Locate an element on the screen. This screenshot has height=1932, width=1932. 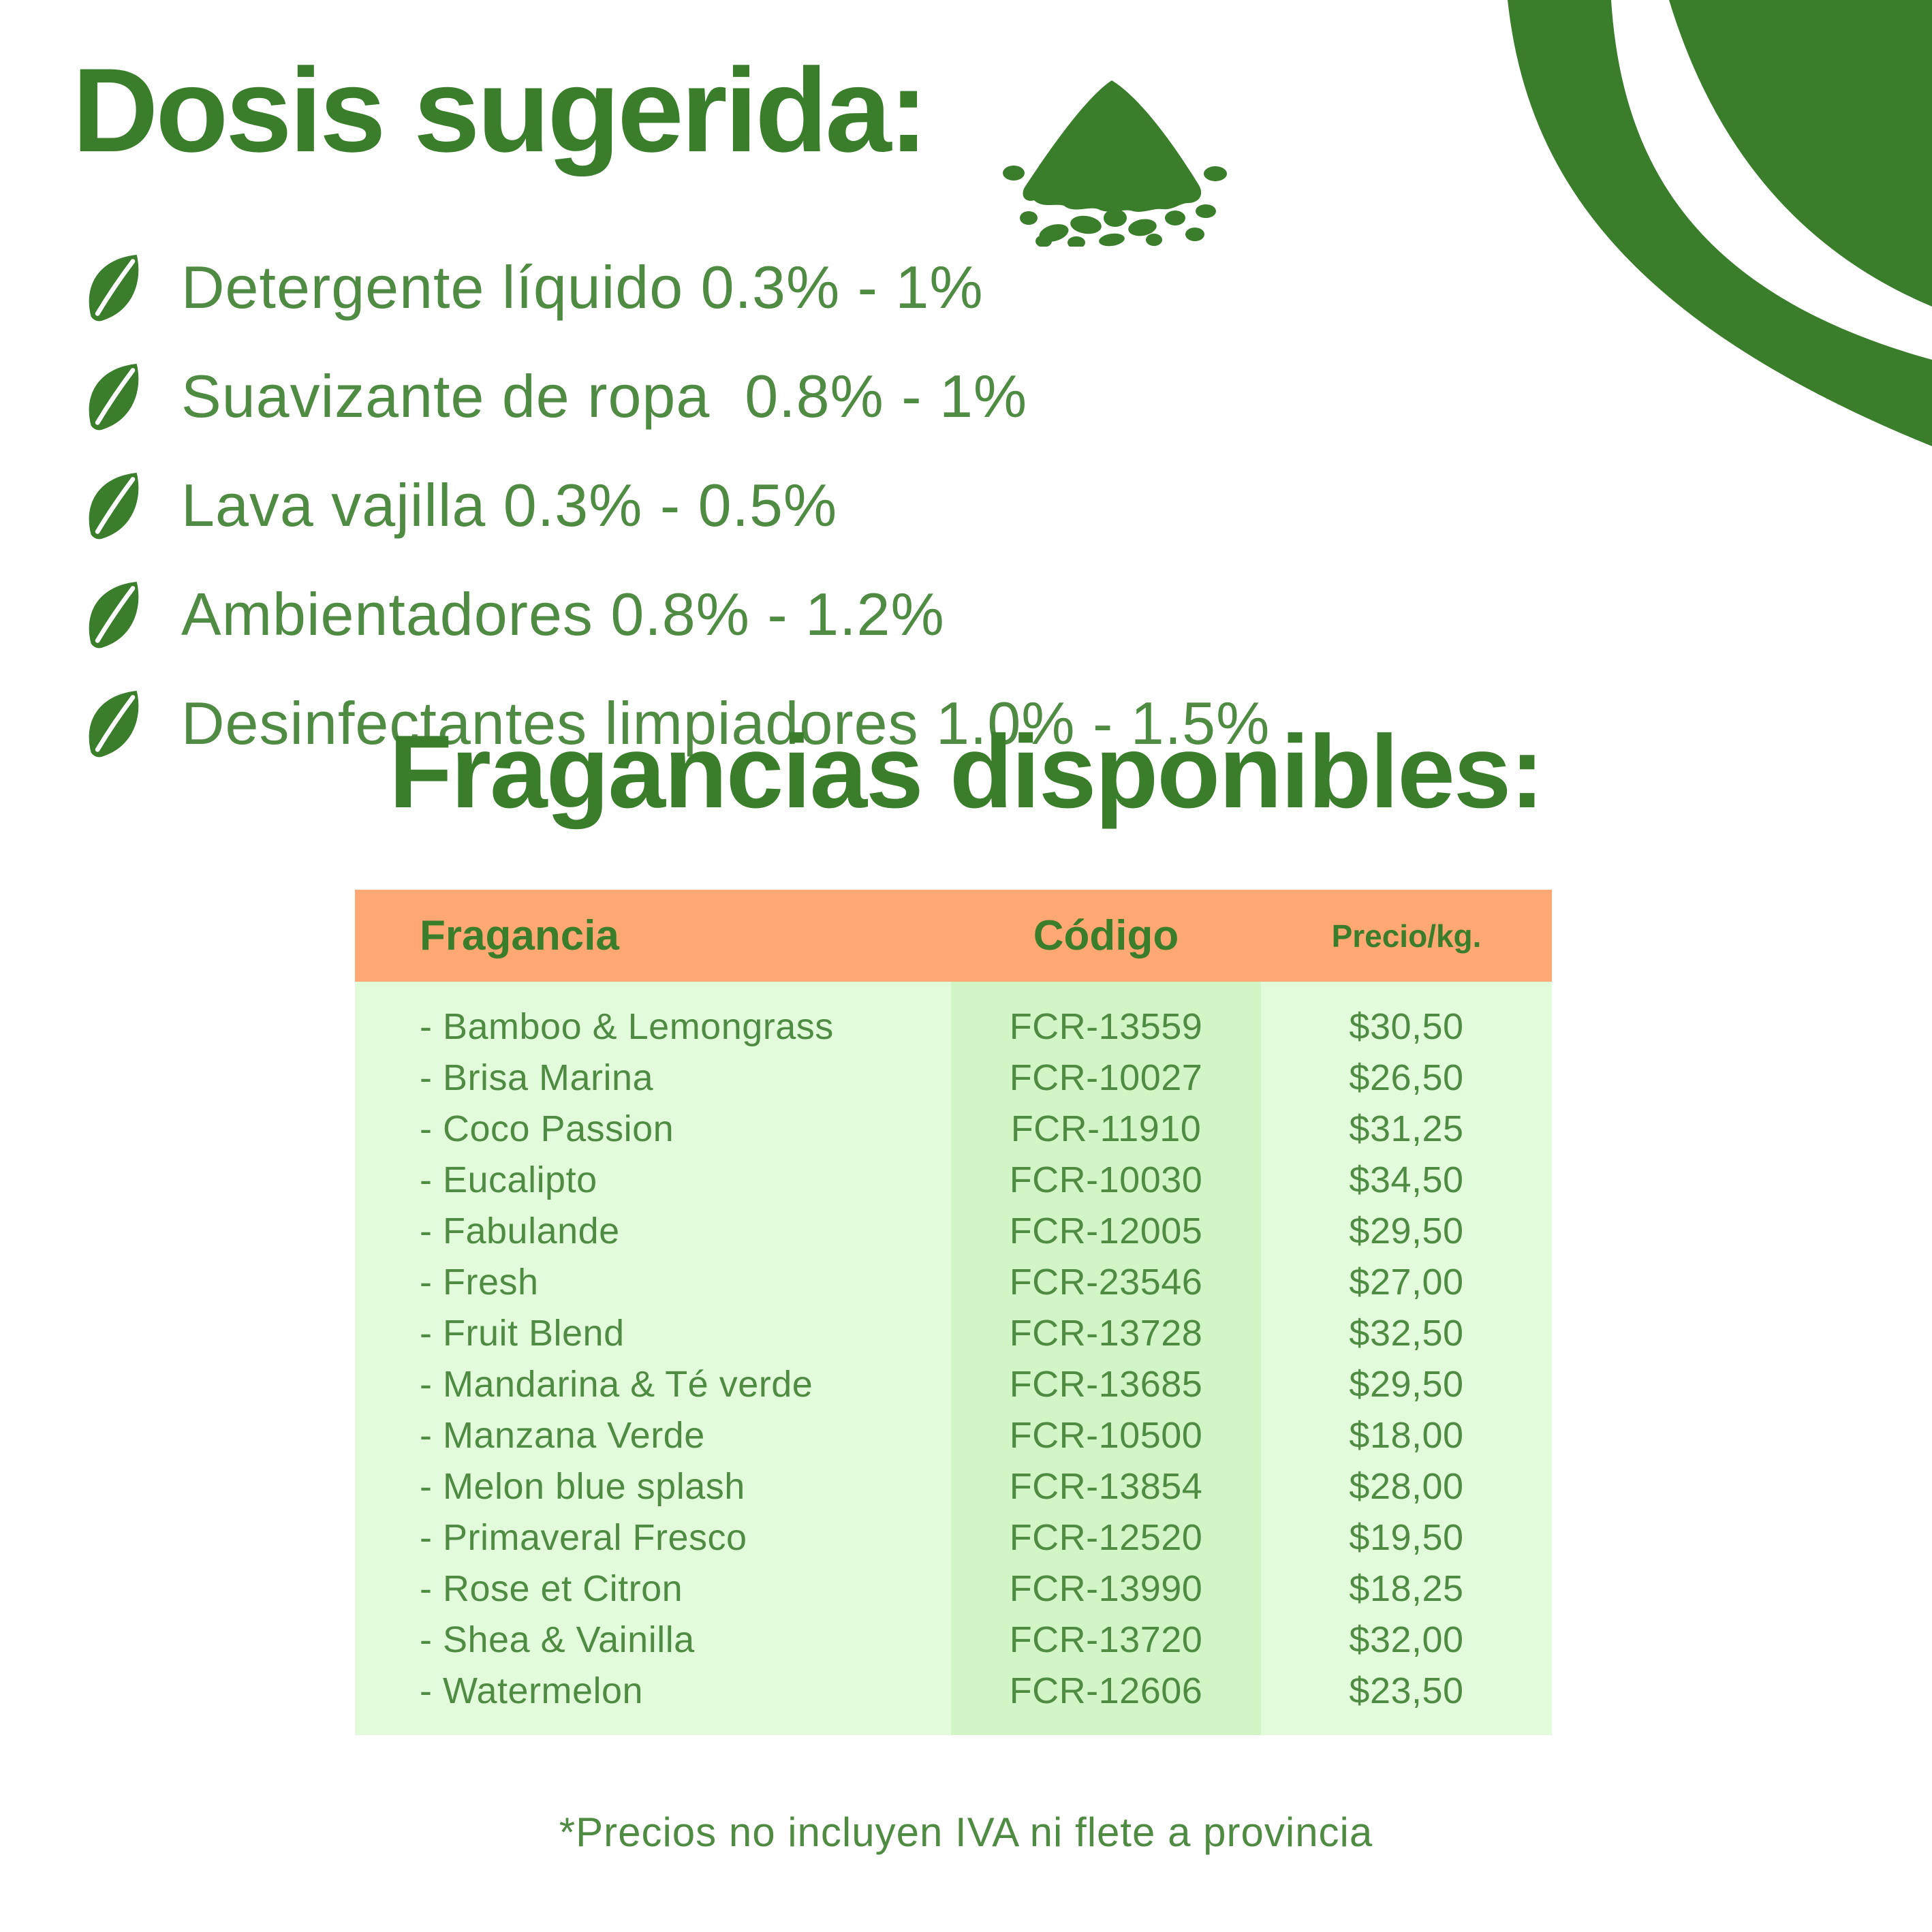
cell-precio: $19,50 is located at coordinates (1407, 1537).